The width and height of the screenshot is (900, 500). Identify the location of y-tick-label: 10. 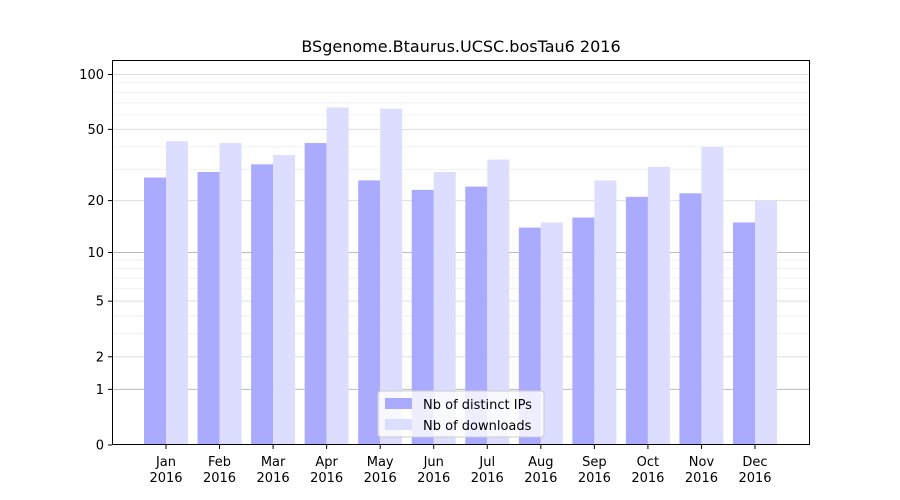
(95, 253).